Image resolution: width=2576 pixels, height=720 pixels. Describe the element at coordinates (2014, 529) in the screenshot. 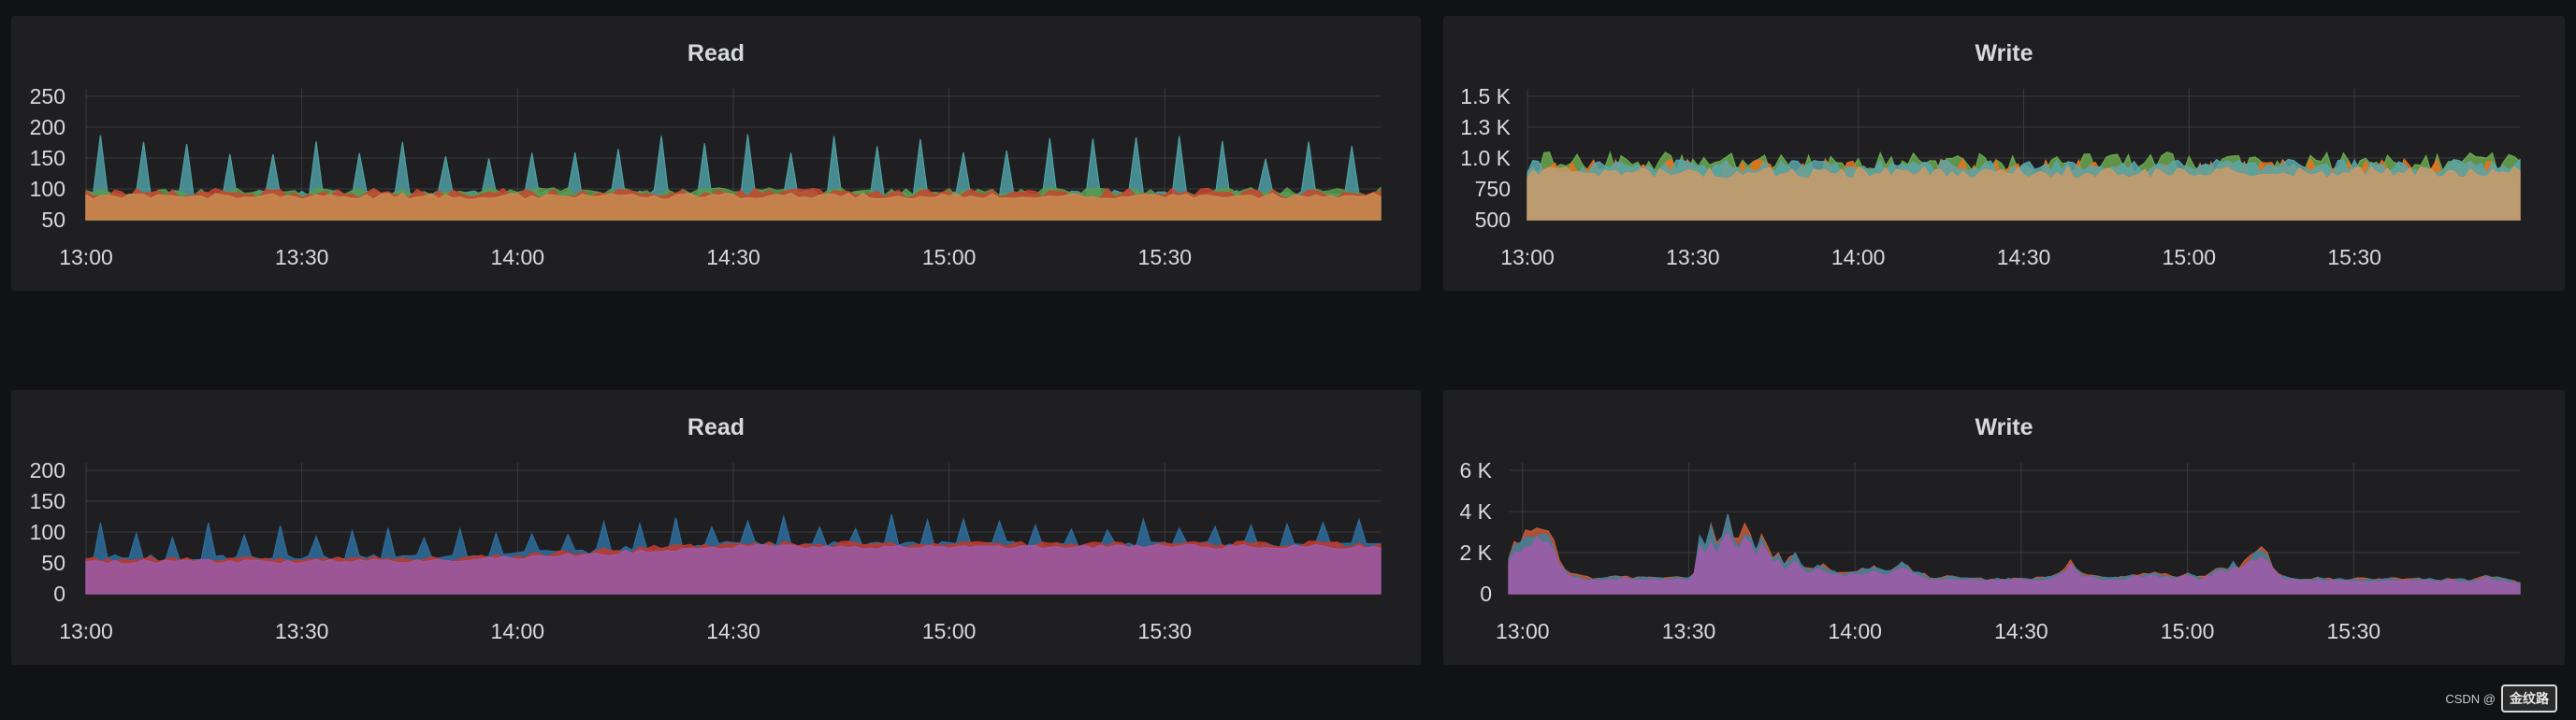

I see `grid` at that location.